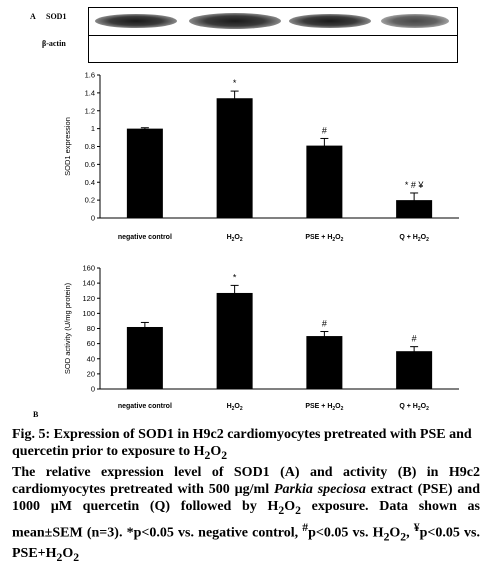 Image resolution: width=489 pixels, height=571 pixels. What do you see at coordinates (224, 455) in the screenshot?
I see `caption-title-sub2: 2` at bounding box center [224, 455].